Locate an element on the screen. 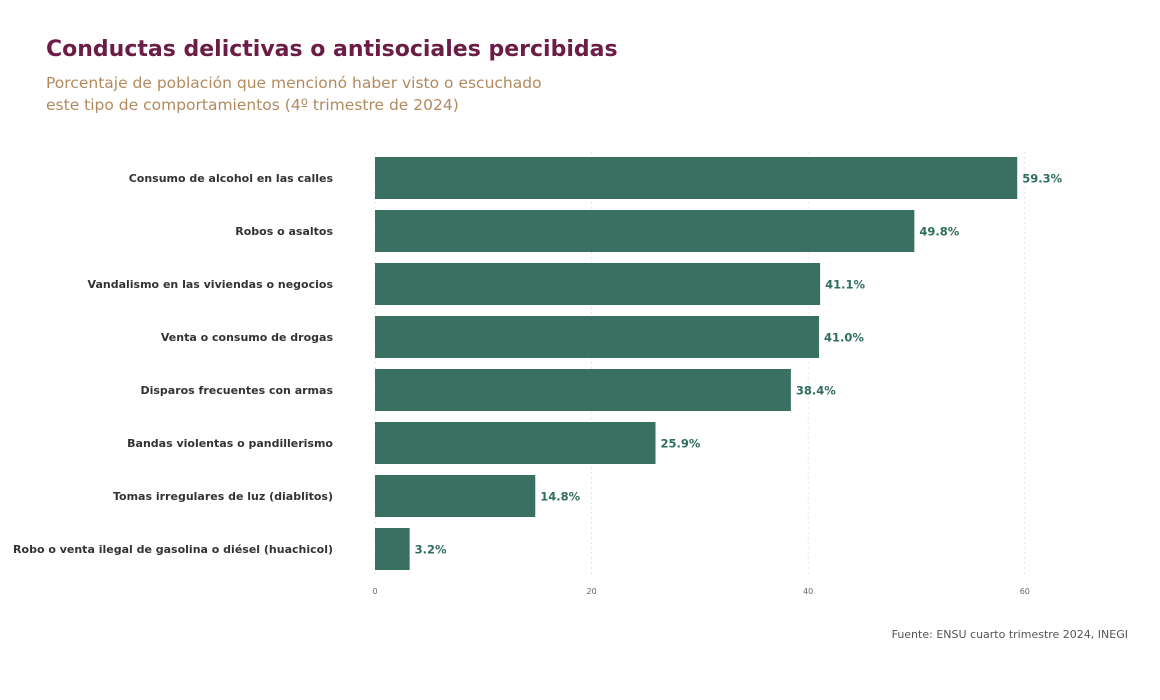  x-tick-label-40: 40 is located at coordinates (808, 591).